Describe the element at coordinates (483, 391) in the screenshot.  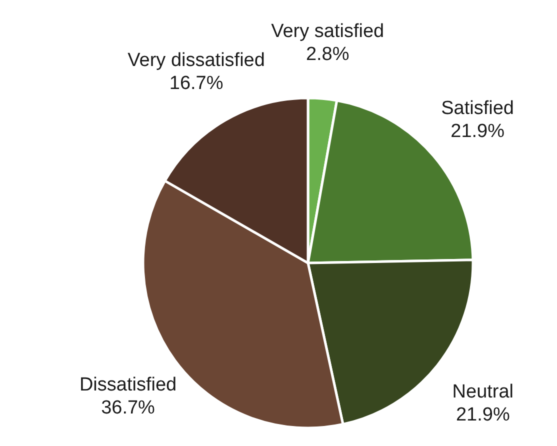
I see `slice-label: Neutral` at that location.